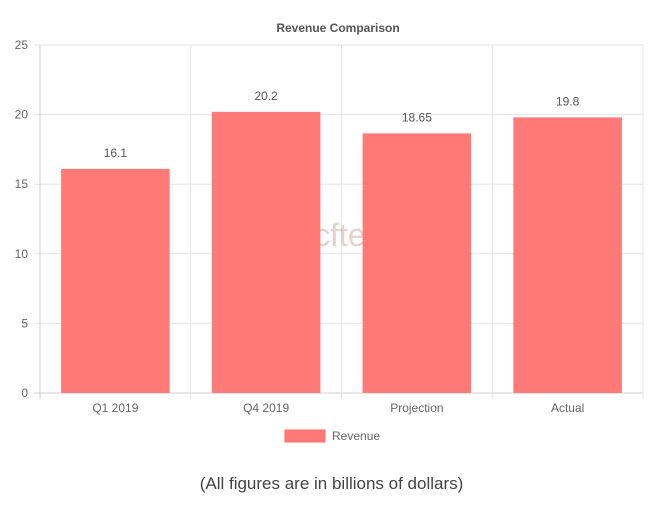 Image resolution: width=663 pixels, height=517 pixels. I want to click on x-tick-label: Q1 2019, so click(115, 408).